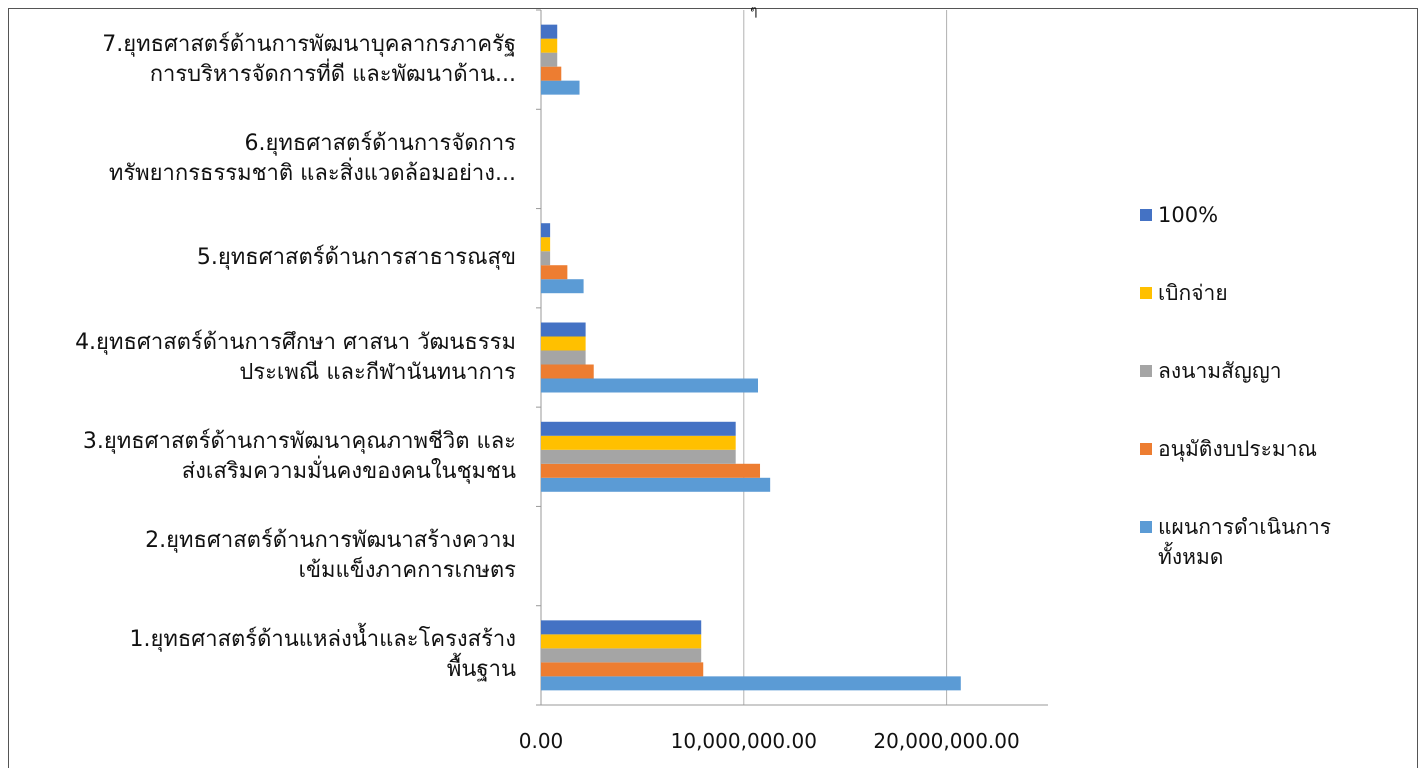 This screenshot has width=1426, height=768. I want to click on top-mark: ๆ, so click(754, 11).